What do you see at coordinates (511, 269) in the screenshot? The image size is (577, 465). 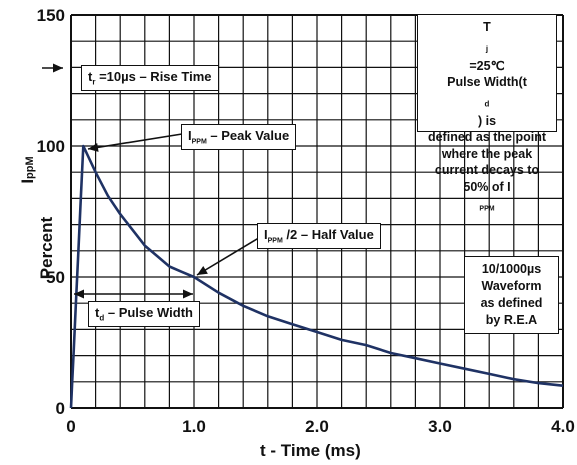 I see `waveform-line-1: 10/1000µs` at bounding box center [511, 269].